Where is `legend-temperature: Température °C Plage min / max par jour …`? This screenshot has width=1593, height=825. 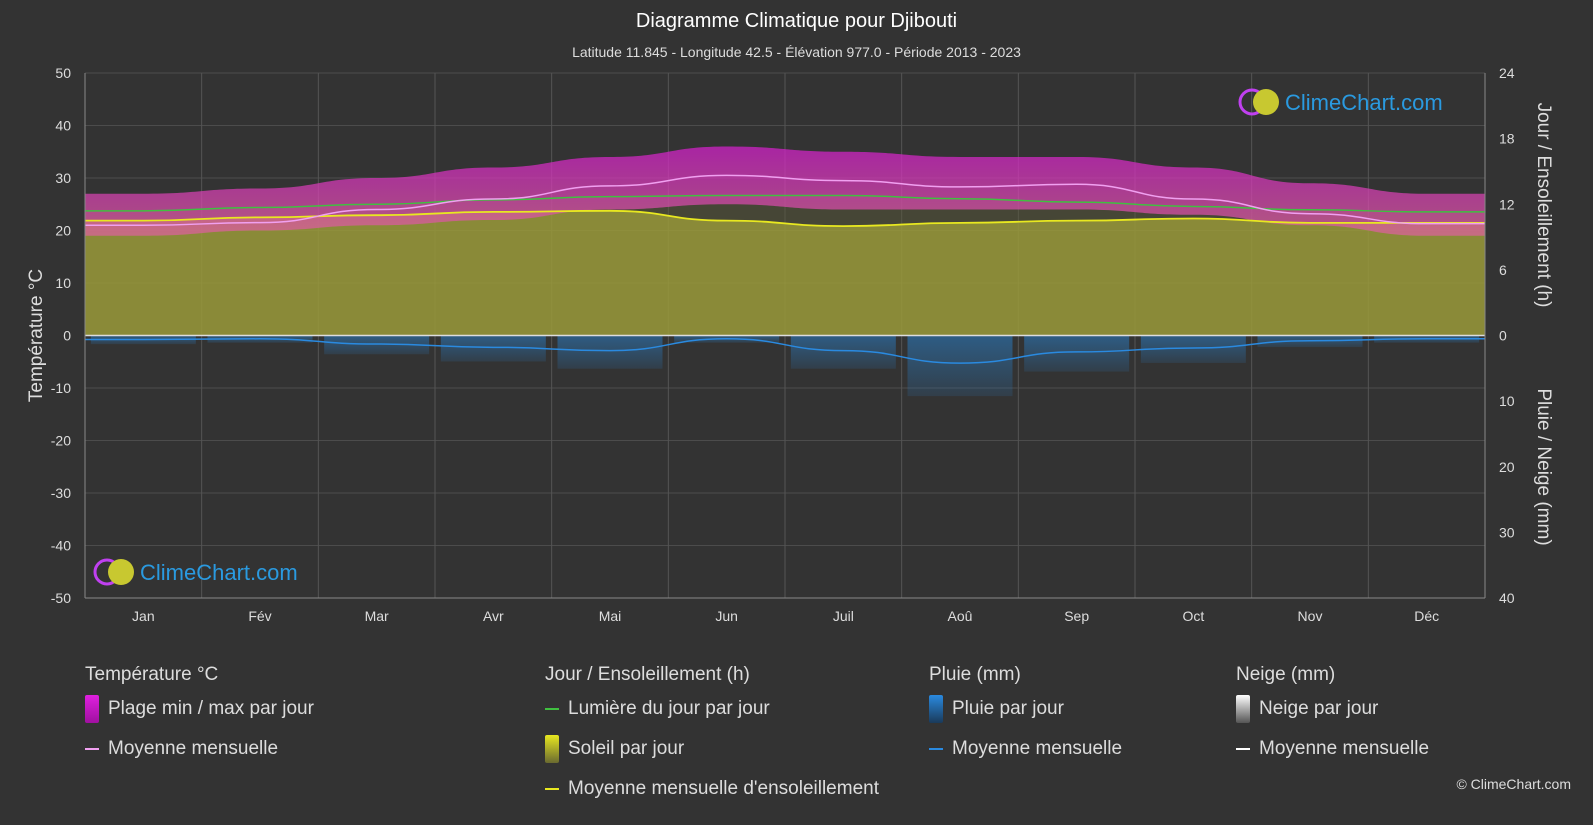 legend-temperature: Température °C Plage min / max par jour … is located at coordinates (199, 716).